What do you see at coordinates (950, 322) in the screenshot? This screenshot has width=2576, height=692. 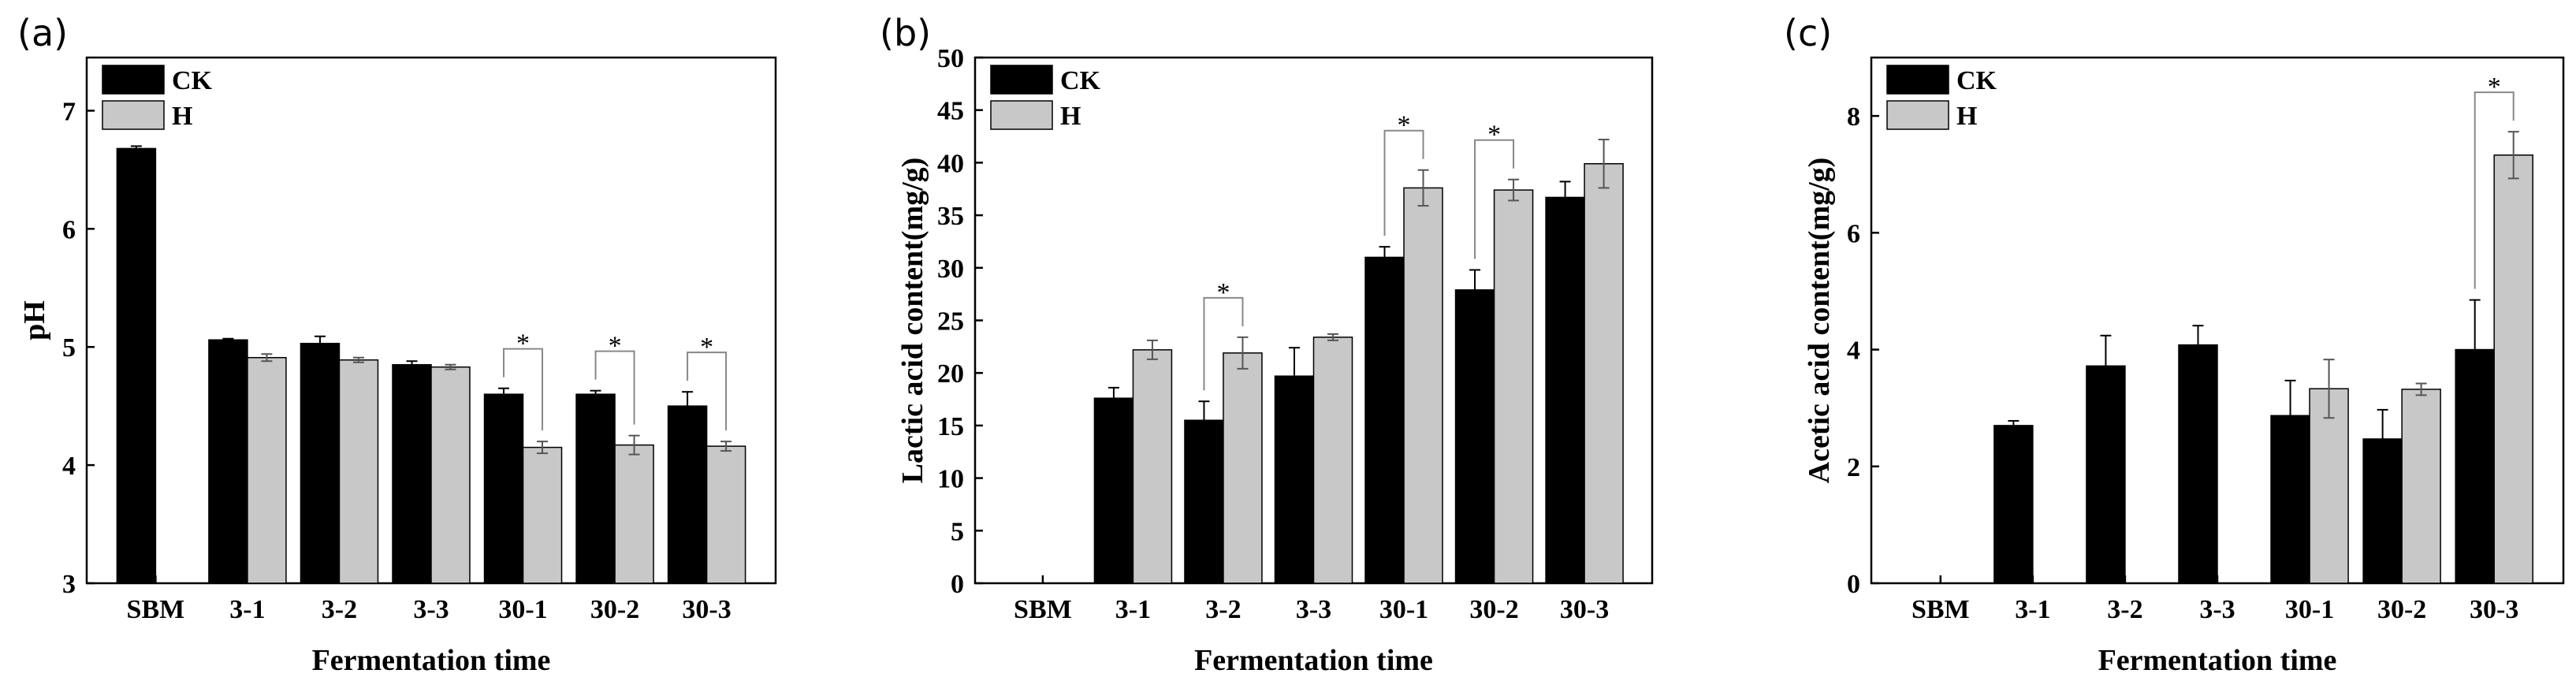 I see `y-tick-label: 25` at bounding box center [950, 322].